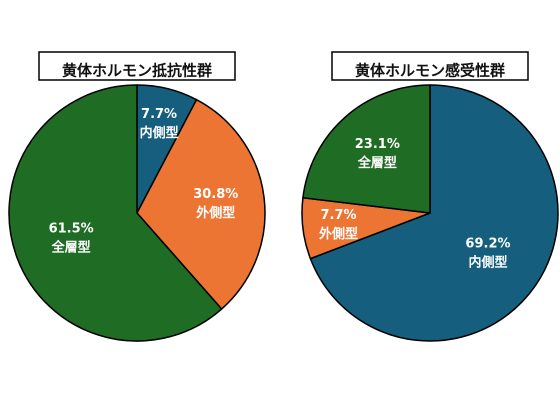 The width and height of the screenshot is (560, 420). Describe the element at coordinates (430, 71) in the screenshot. I see `chart-title: 黄体ホルモン感受性群` at that location.